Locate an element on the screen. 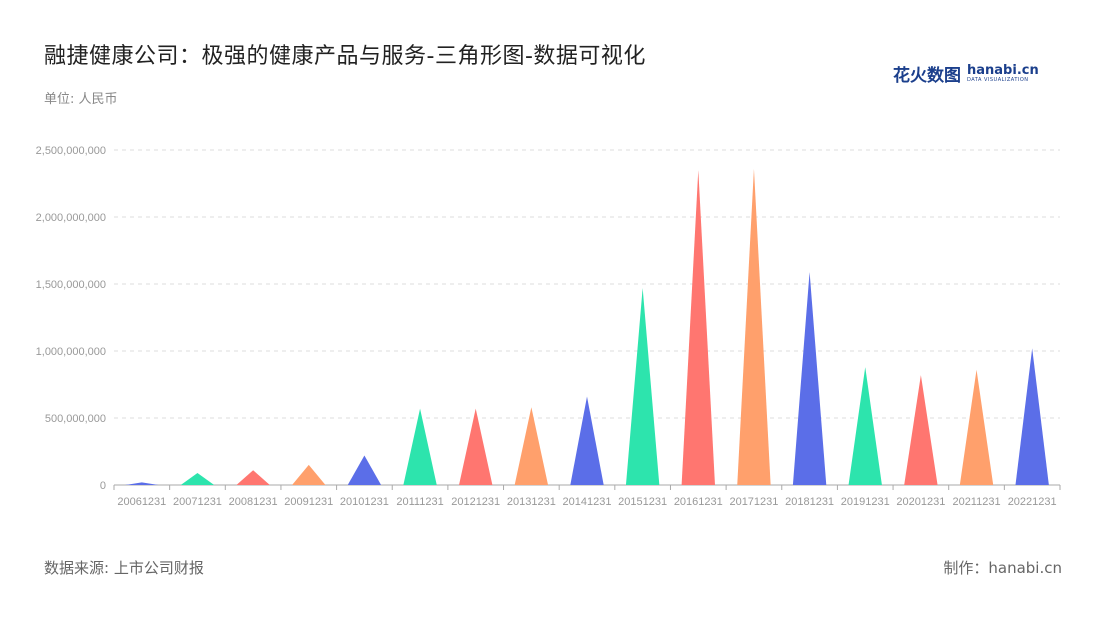 The width and height of the screenshot is (1100, 620). x-tick-label: 20171231 is located at coordinates (753, 502).